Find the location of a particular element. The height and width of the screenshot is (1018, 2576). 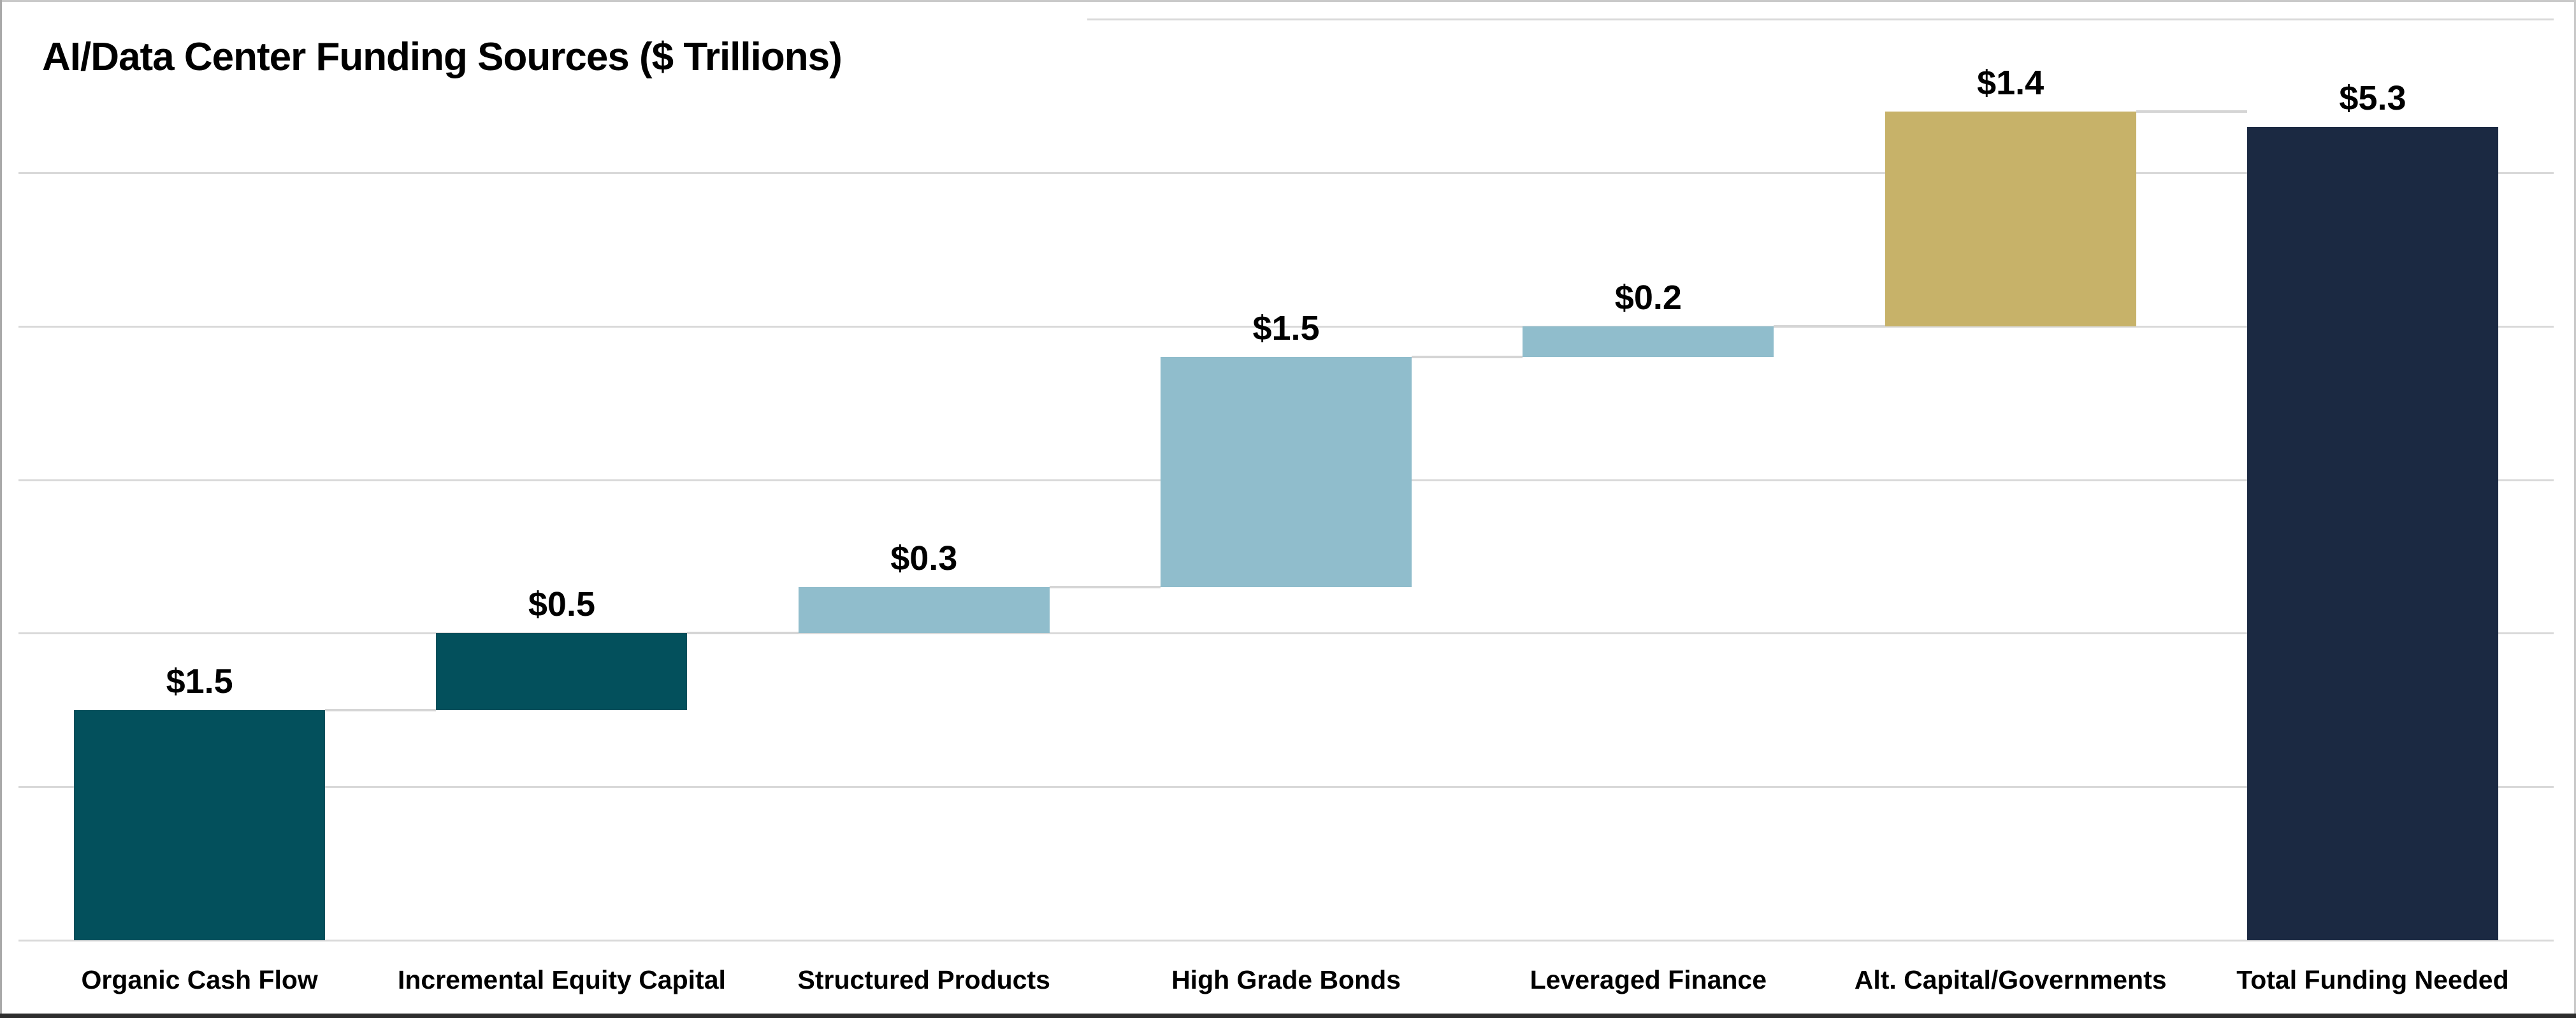

category-label-3: High Grade Bonds is located at coordinates (1286, 980).